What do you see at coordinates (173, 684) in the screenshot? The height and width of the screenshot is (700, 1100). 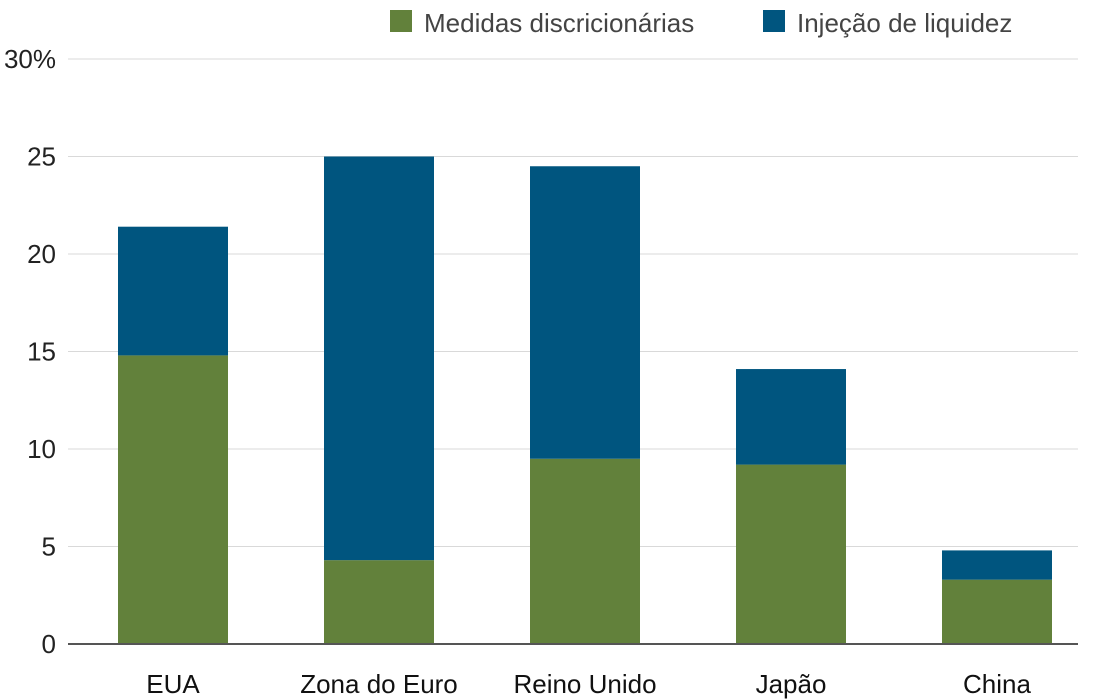 I see `x-category-label: EUA` at bounding box center [173, 684].